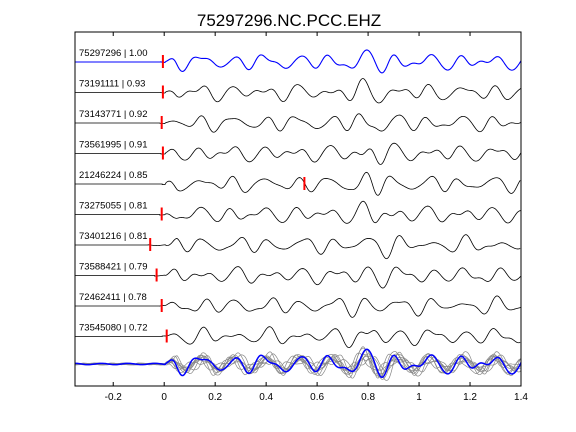 This screenshot has width=576, height=432. Describe the element at coordinates (112, 84) in the screenshot. I see `trace-label: 73191111 | 0.93` at that location.